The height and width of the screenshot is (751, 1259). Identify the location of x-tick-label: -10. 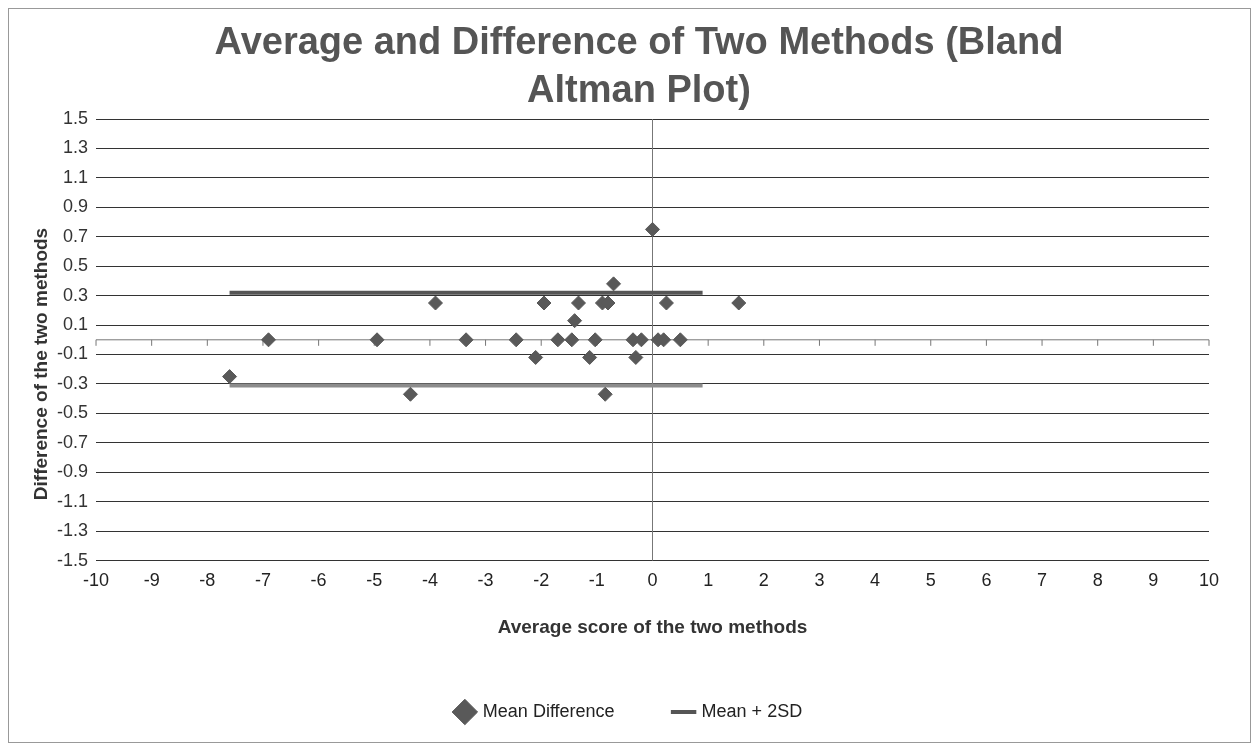
(96, 580).